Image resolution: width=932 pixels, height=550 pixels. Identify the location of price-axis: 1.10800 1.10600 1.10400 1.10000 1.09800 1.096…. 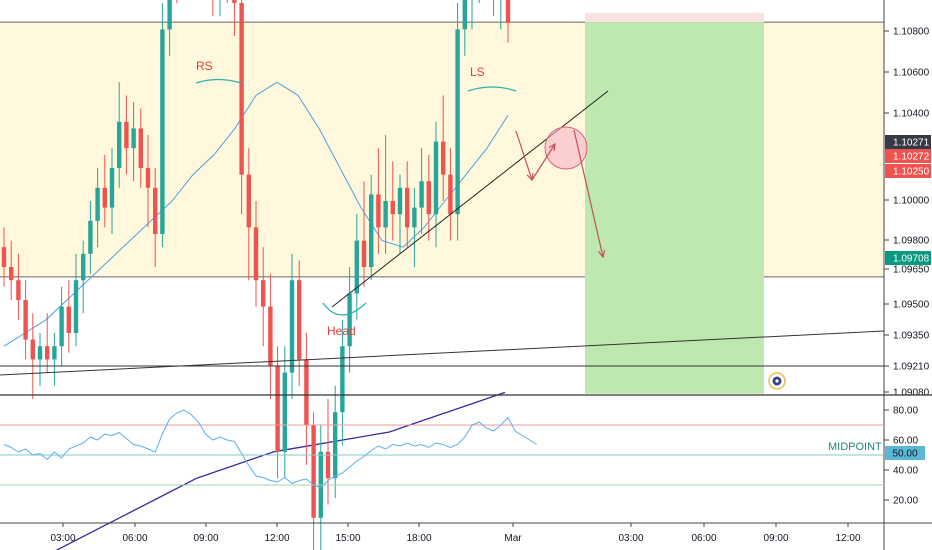
(907, 275).